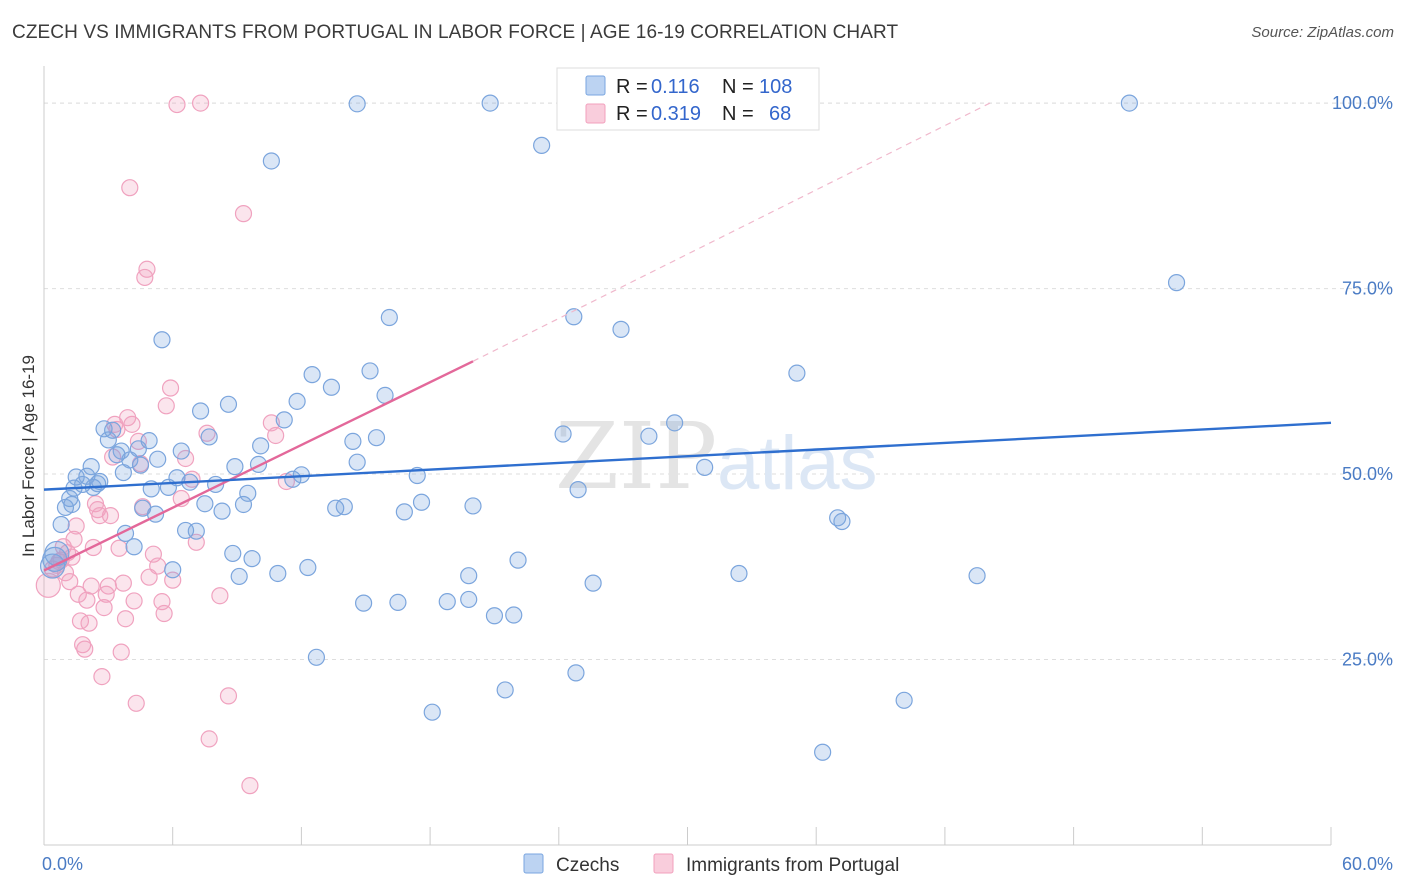  What do you see at coordinates (595, 85) in the screenshot?
I see `legend-swatch-czechs` at bounding box center [595, 85].